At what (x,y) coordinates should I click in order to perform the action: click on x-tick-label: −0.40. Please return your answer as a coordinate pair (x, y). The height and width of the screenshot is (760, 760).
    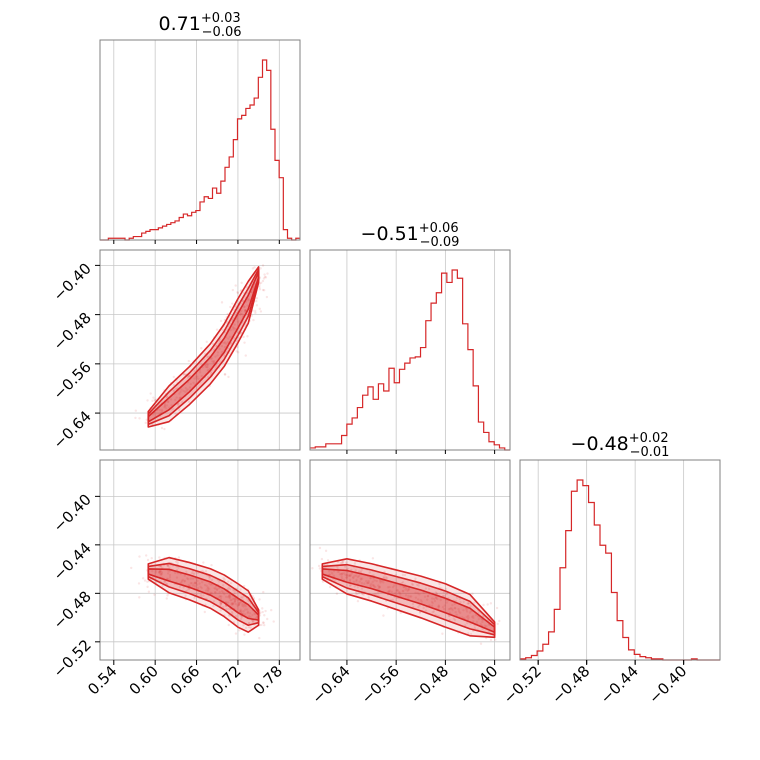
    Looking at the image, I should click on (478, 684).